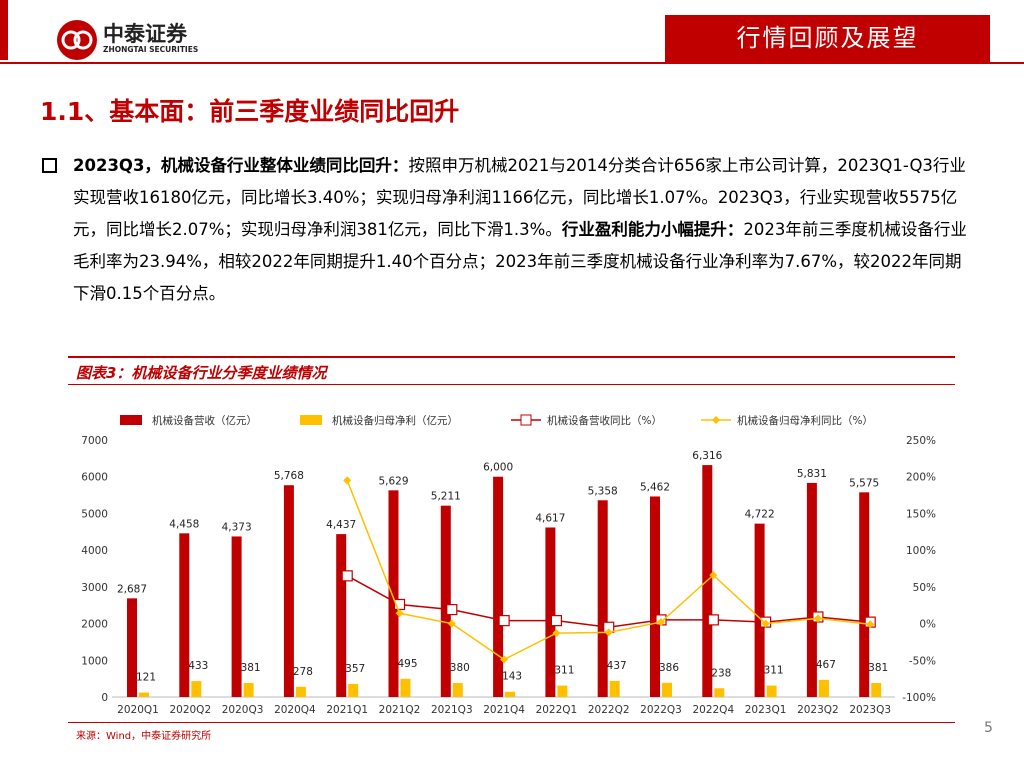 This screenshot has width=1024, height=768. Describe the element at coordinates (184, 524) in the screenshot. I see `data-label: 4,458` at that location.